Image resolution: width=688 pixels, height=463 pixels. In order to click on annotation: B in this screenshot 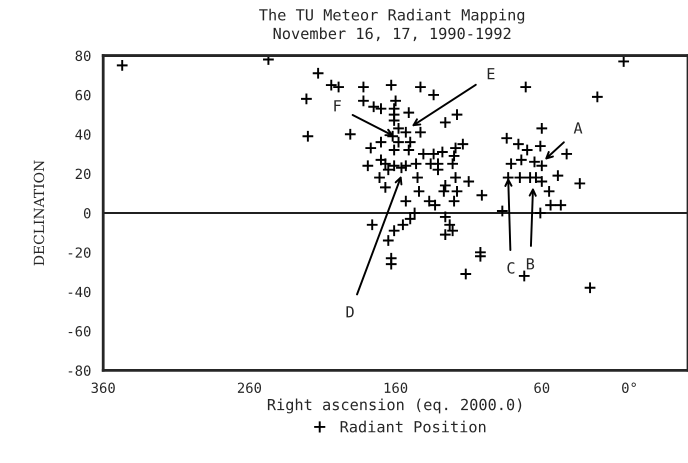, I will do `click(530, 264)`.